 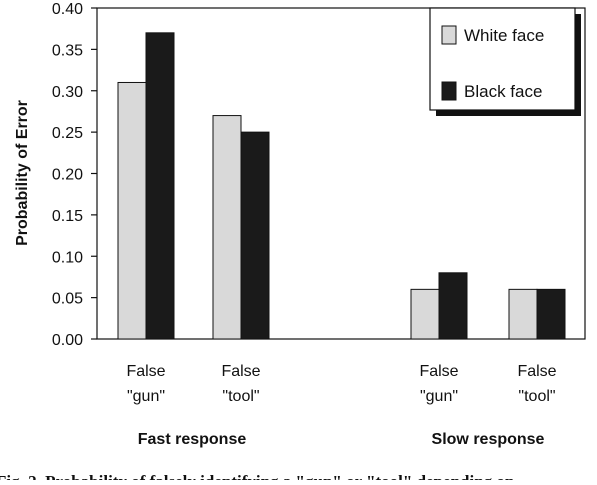 I want to click on legend-label: White face, so click(x=504, y=35).